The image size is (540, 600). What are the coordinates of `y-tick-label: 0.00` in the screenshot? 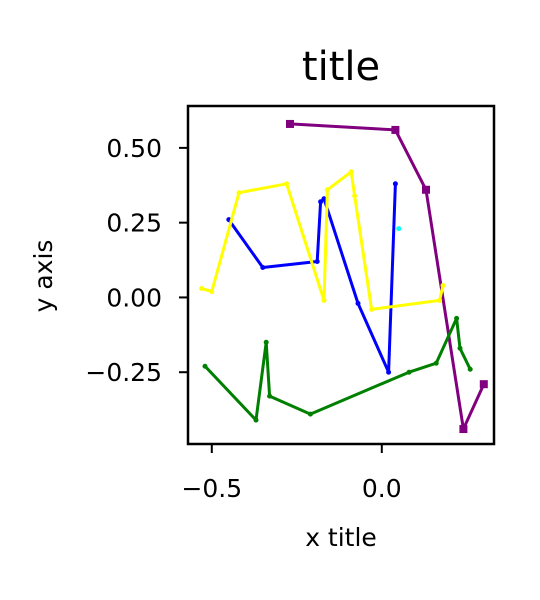 It's located at (134, 297).